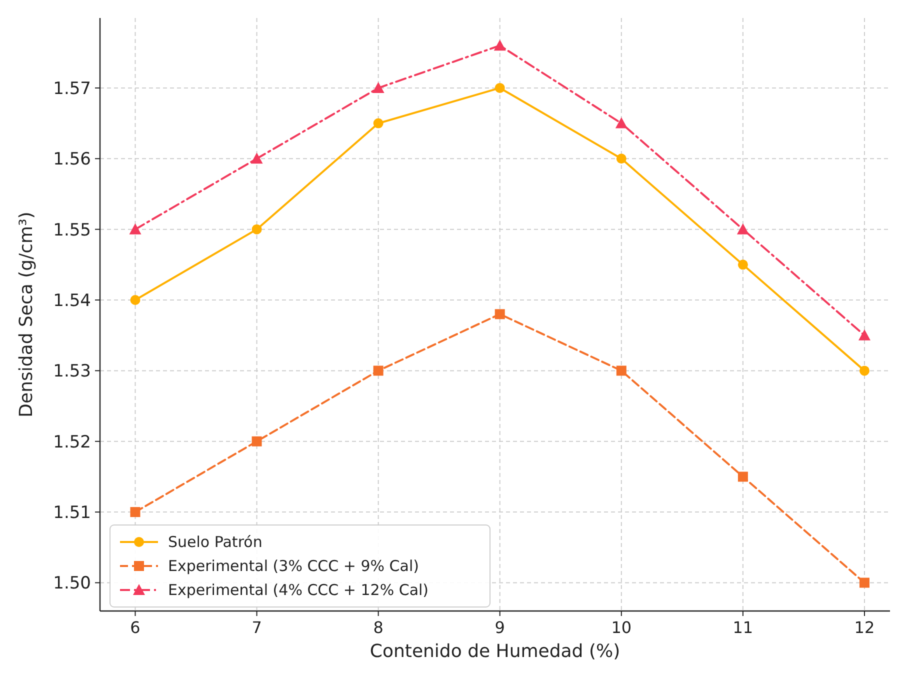  What do you see at coordinates (72, 301) in the screenshot?
I see `y-tick-label: 1.54` at bounding box center [72, 301].